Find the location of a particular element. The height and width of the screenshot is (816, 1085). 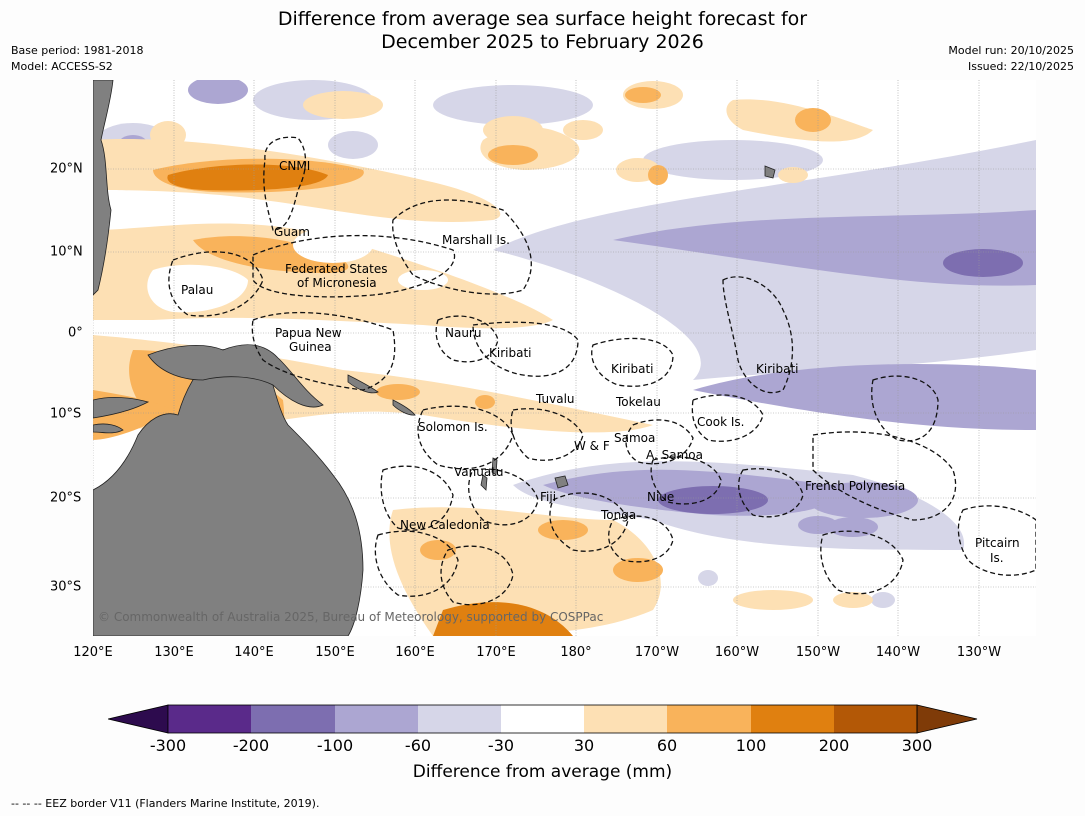

cbar-extend-high is located at coordinates (947, 719).